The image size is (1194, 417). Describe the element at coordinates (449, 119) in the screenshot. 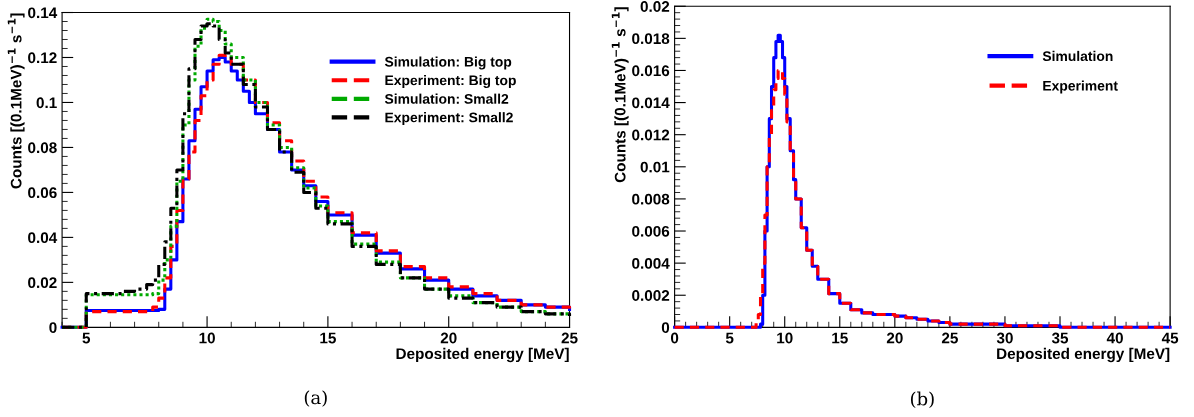

I see `legend-label: Experiment: Small2` at that location.